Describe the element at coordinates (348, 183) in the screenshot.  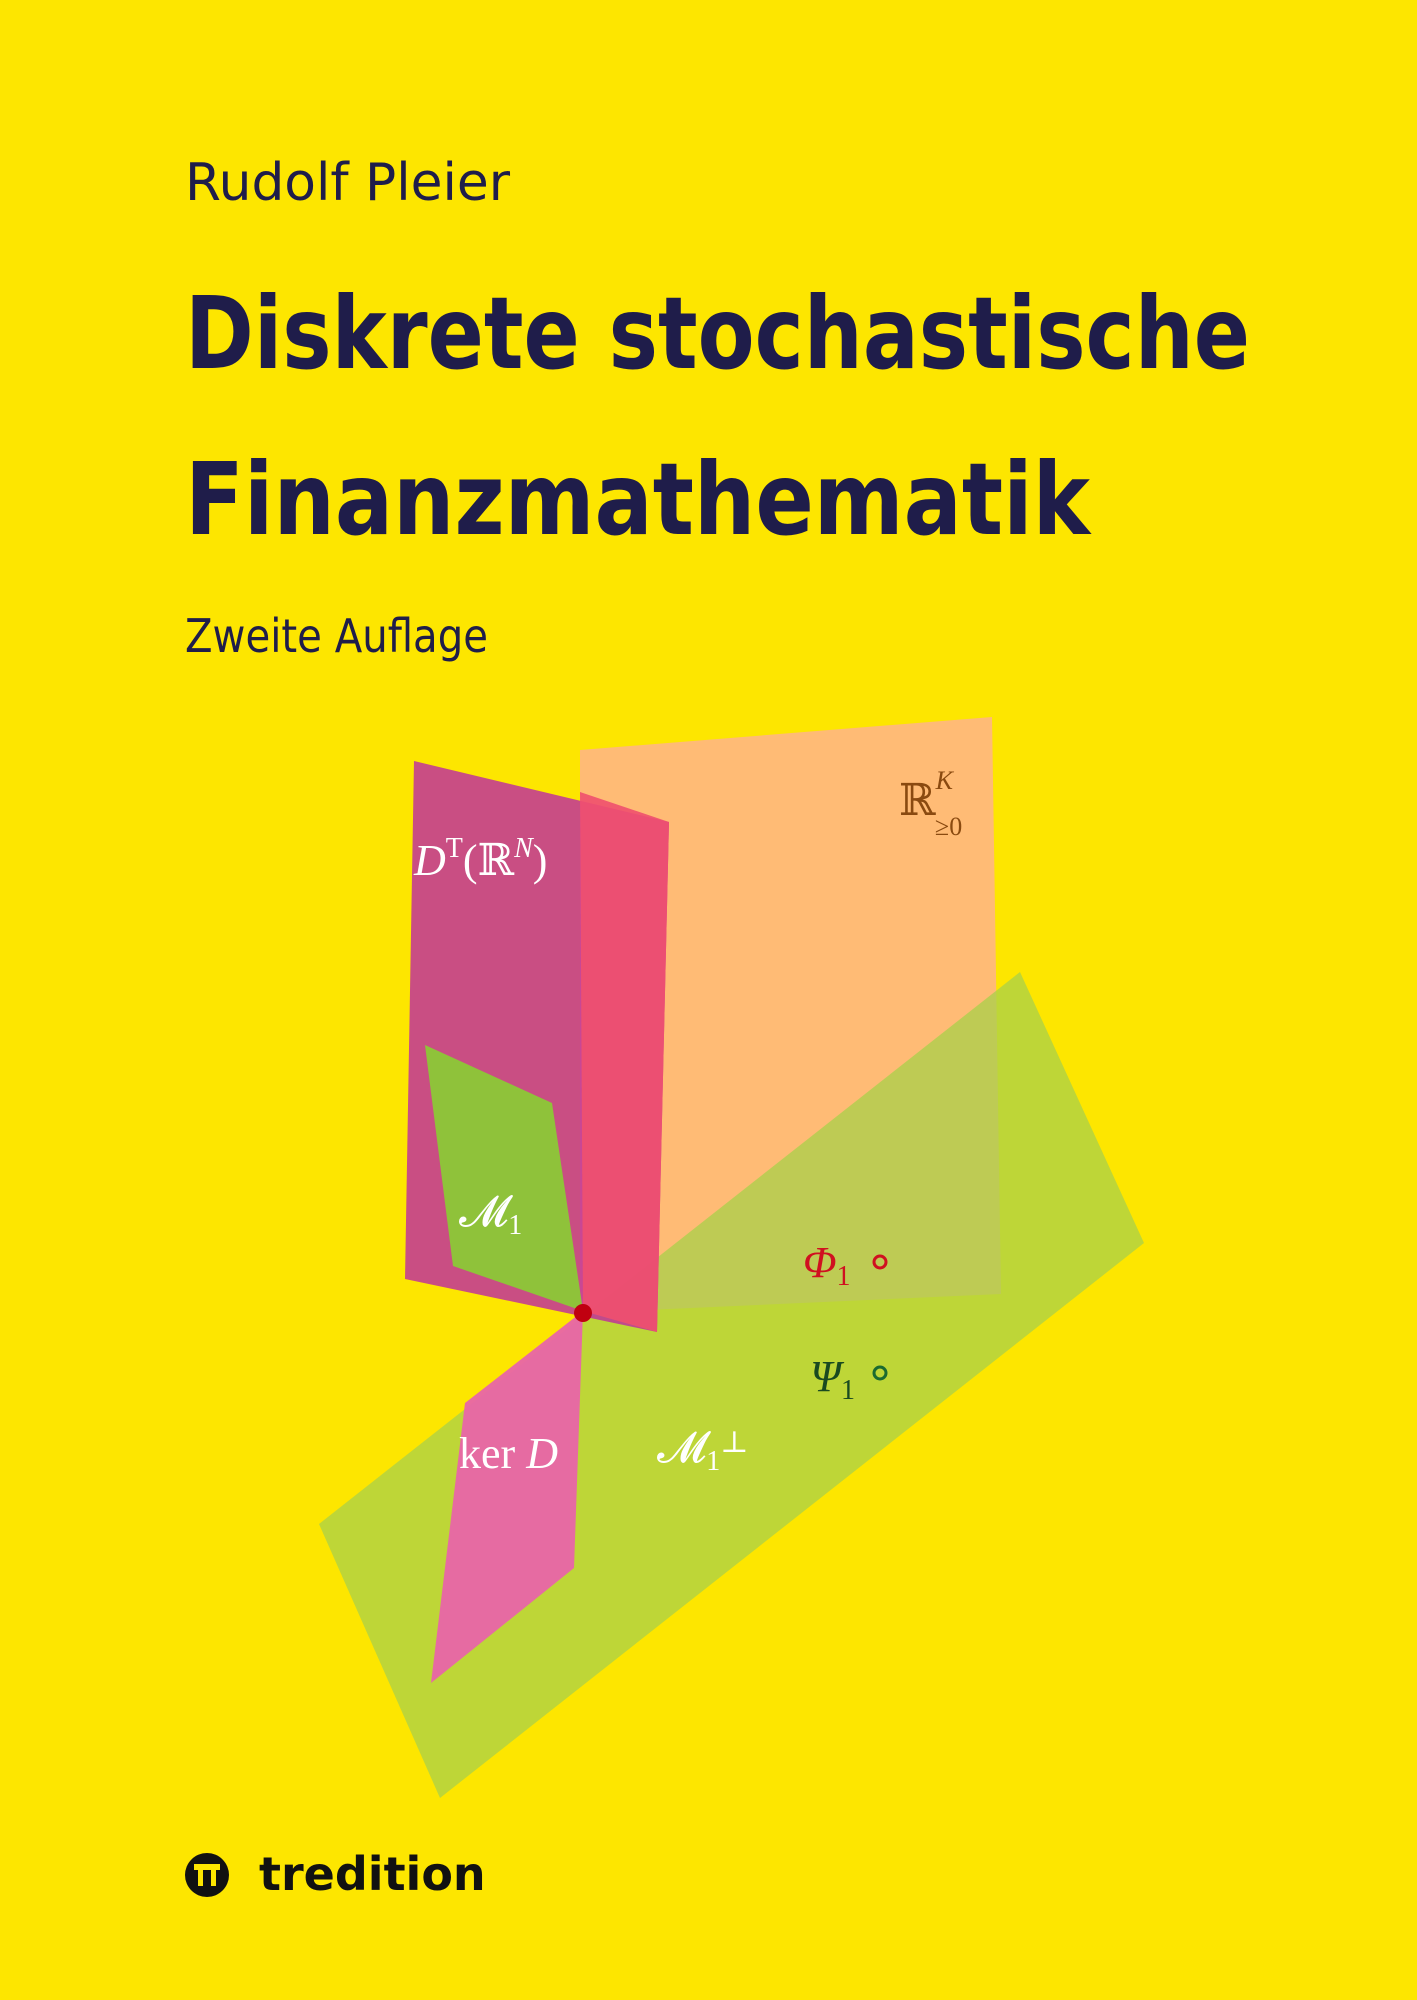
I see `author: Rudolf Pleier` at that location.